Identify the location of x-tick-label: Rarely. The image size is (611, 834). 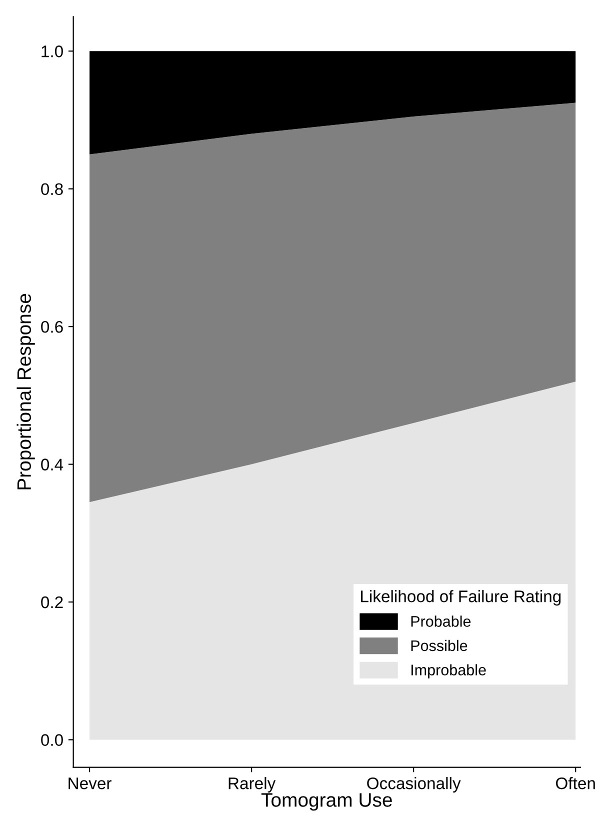
(252, 785).